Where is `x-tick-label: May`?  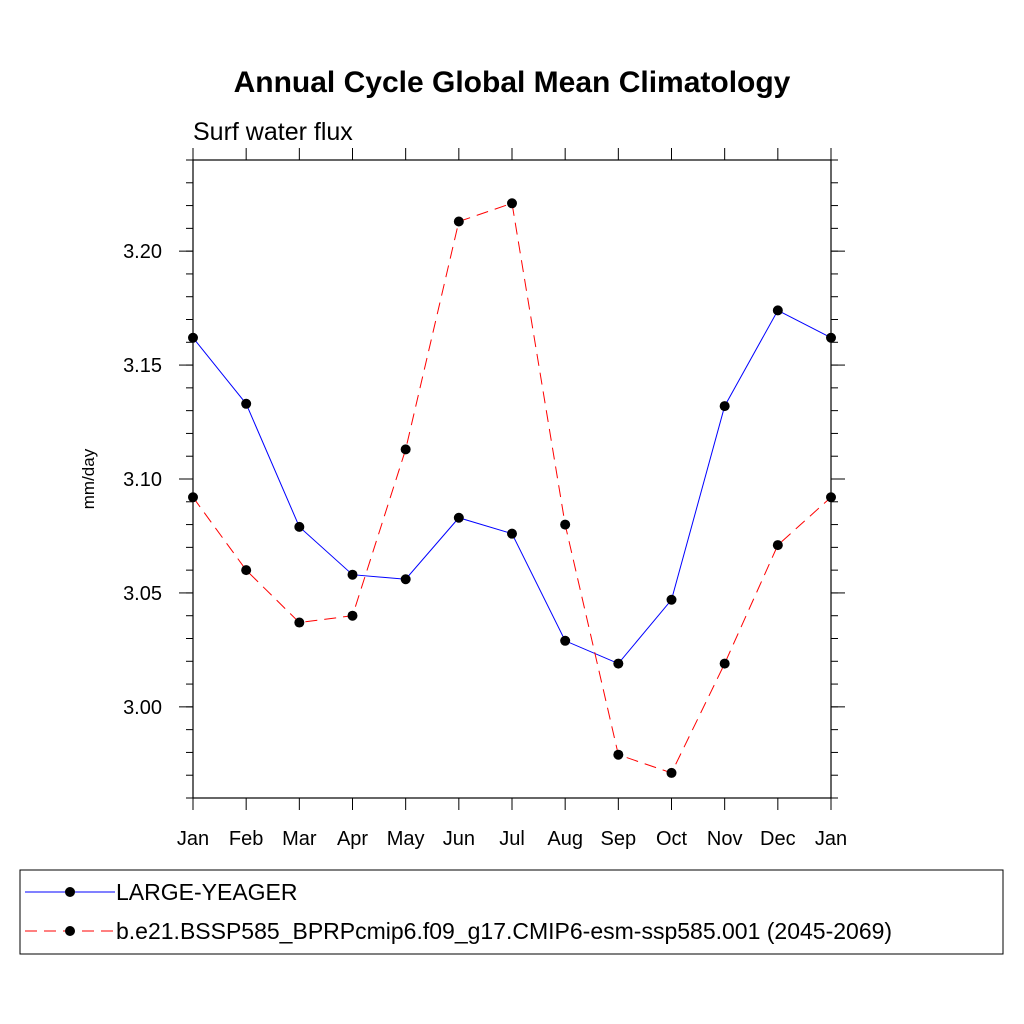
x-tick-label: May is located at coordinates (406, 839).